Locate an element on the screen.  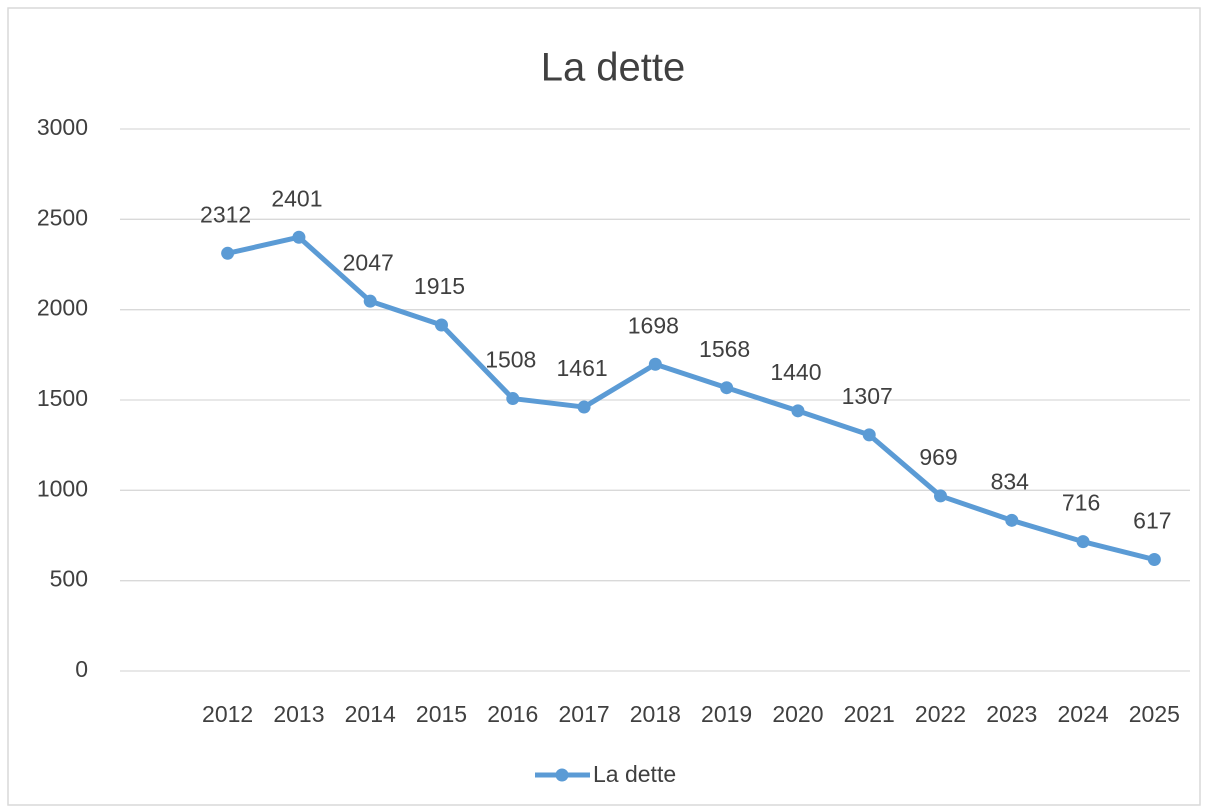
data-label: 1461 is located at coordinates (581, 368).